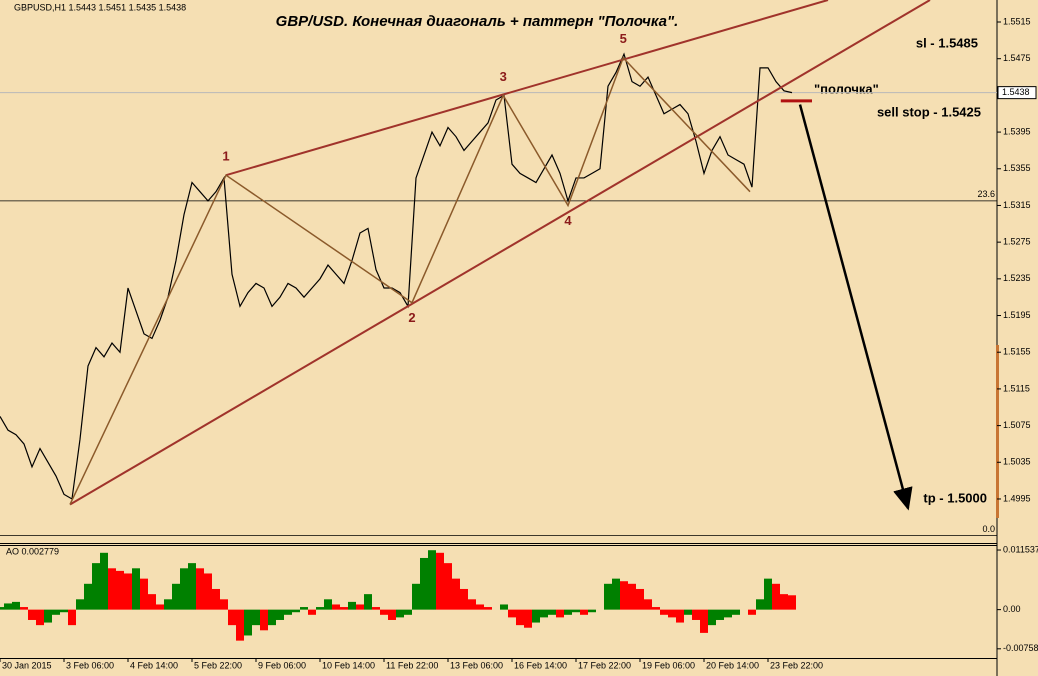  What do you see at coordinates (1017, 278) in the screenshot?
I see `y-tick-label: 1.5235` at bounding box center [1017, 278].